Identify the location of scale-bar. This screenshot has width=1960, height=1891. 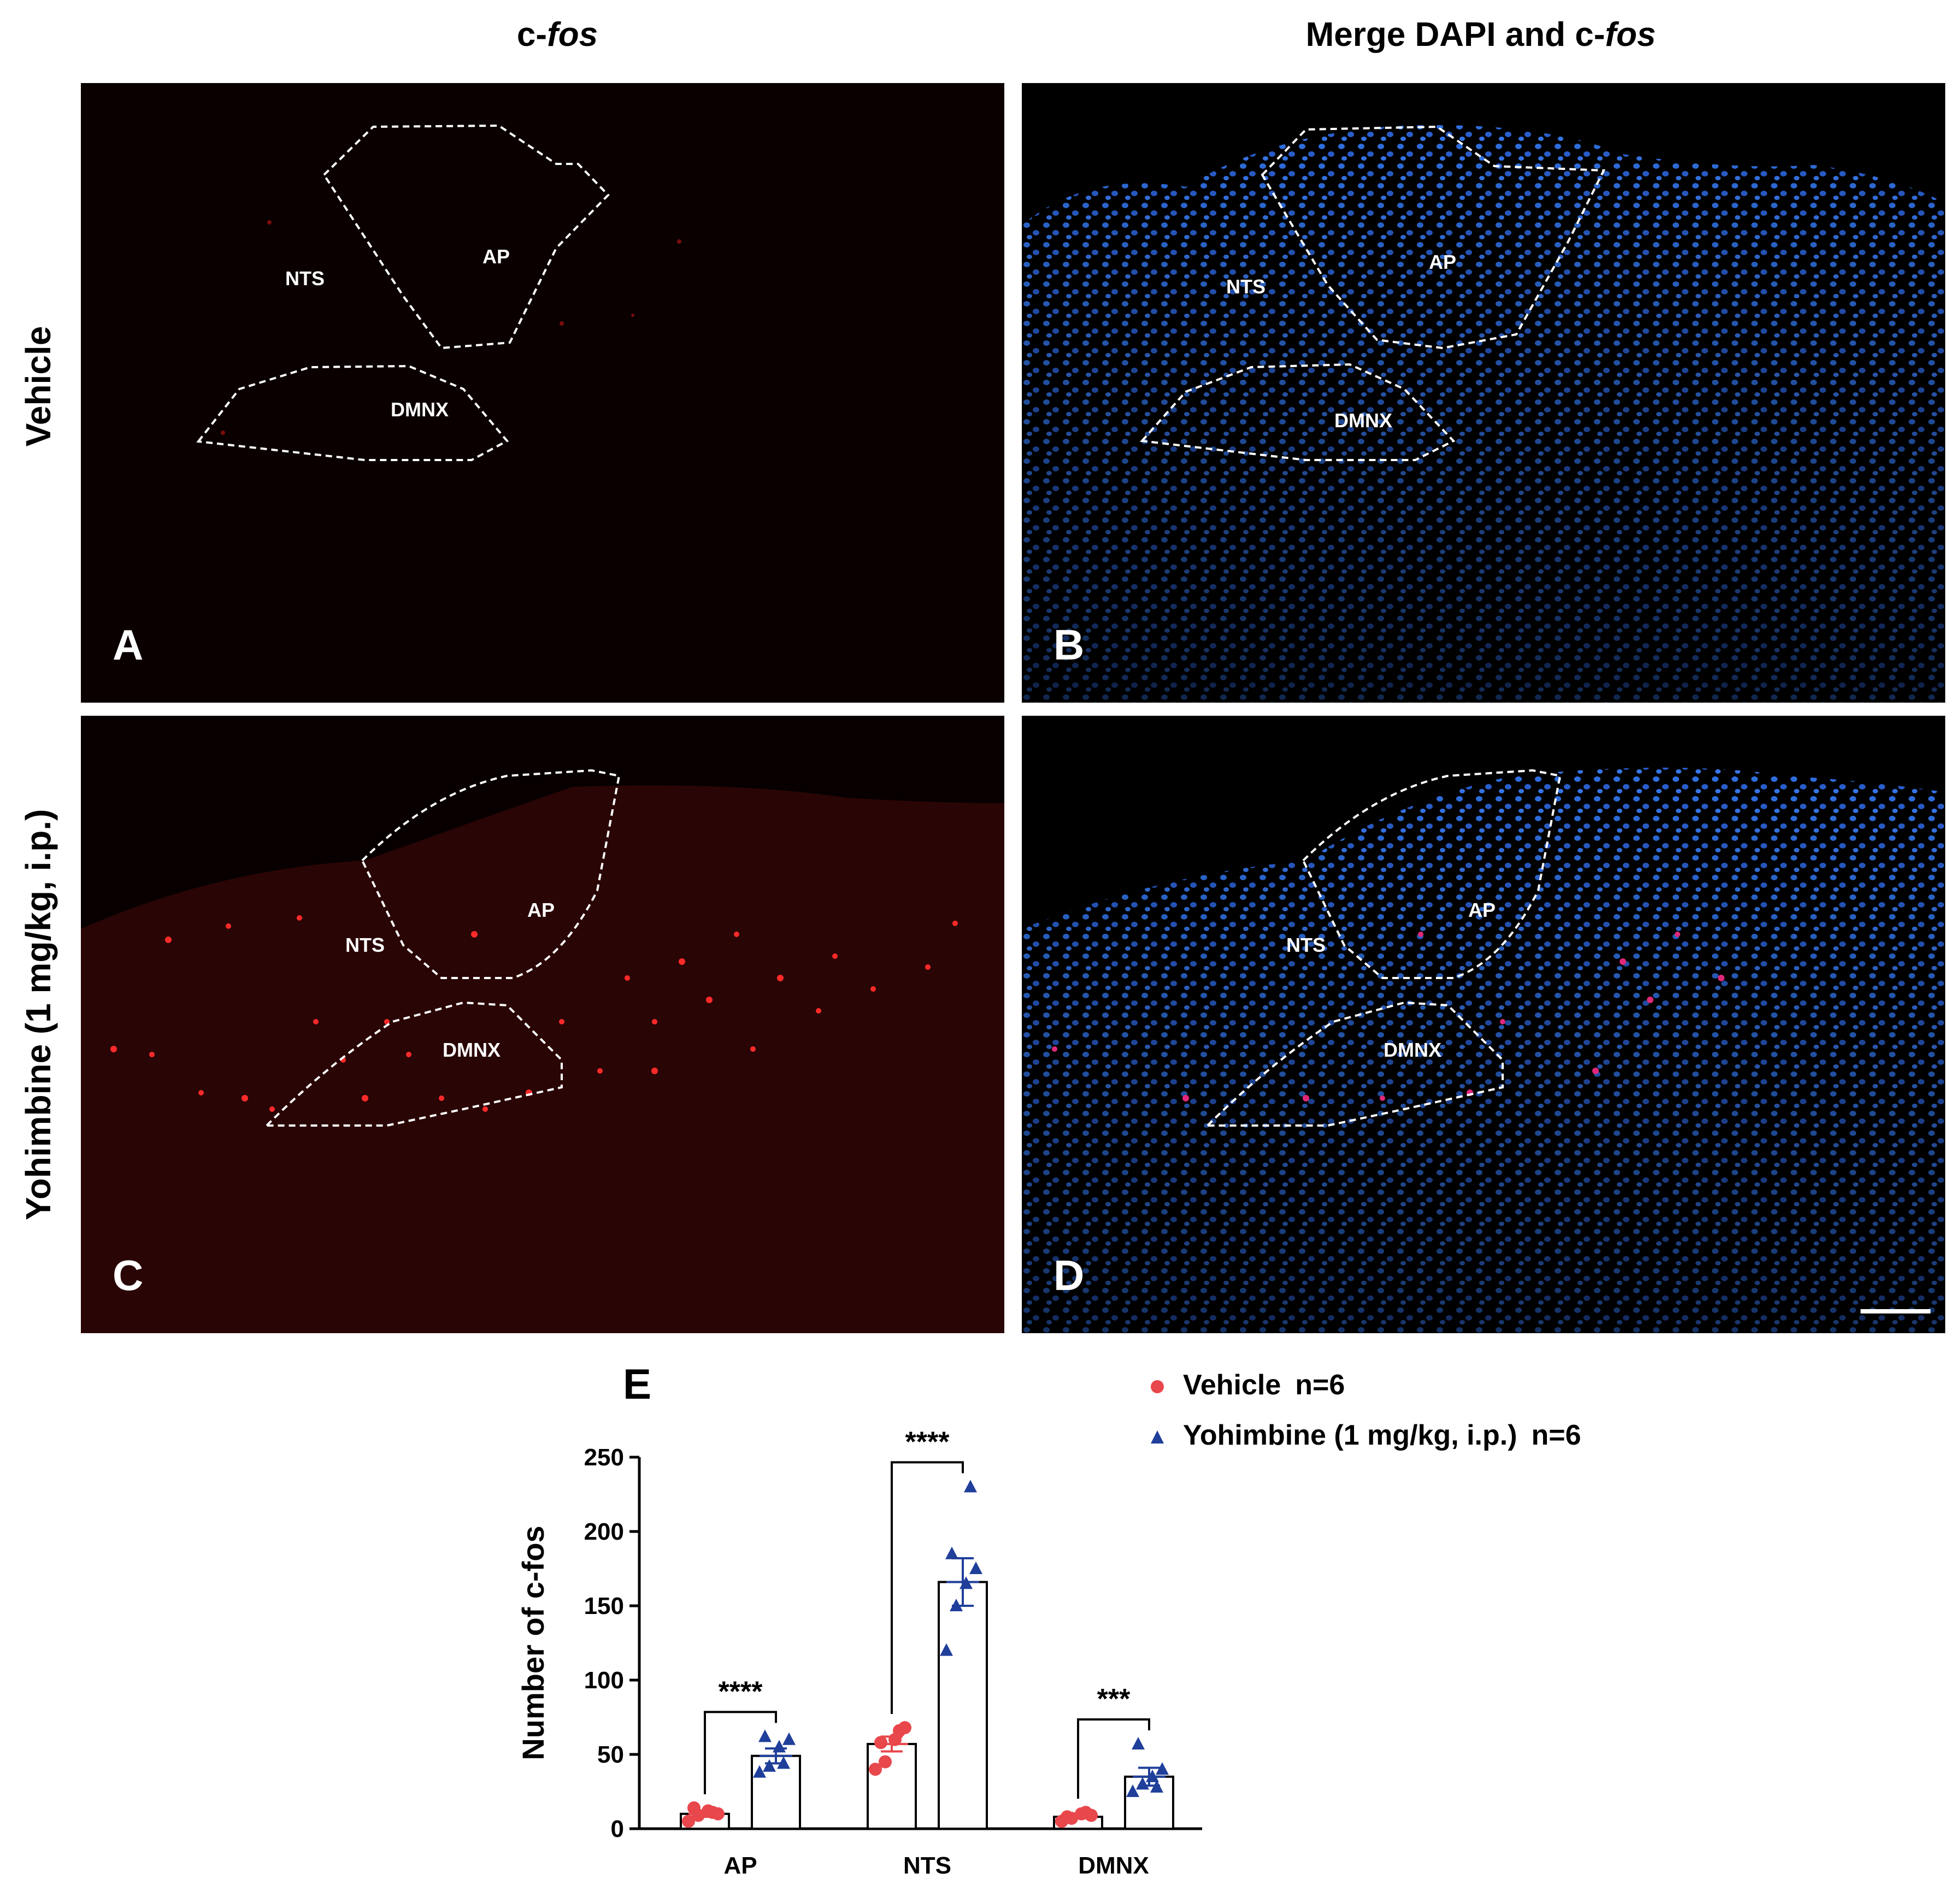
(1895, 1311).